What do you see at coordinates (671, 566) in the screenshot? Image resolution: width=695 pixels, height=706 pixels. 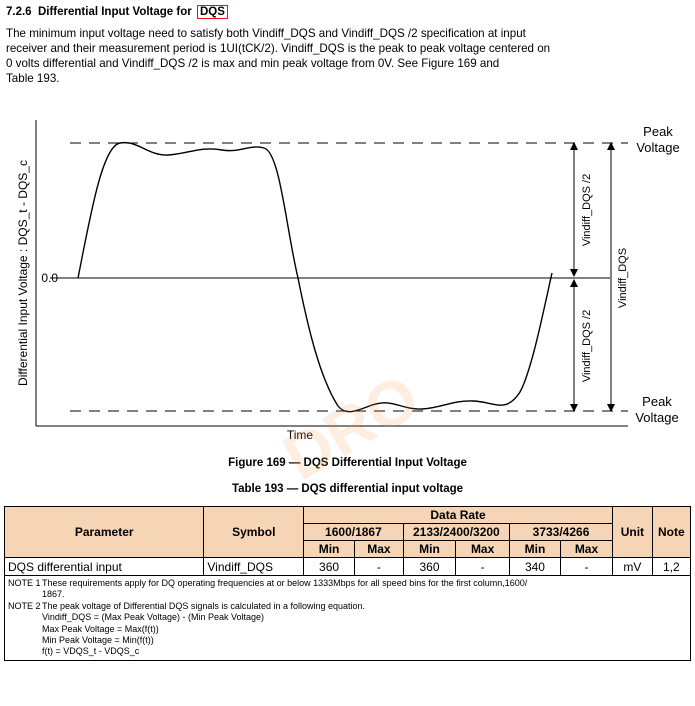 I see `cell-note: 1,2` at bounding box center [671, 566].